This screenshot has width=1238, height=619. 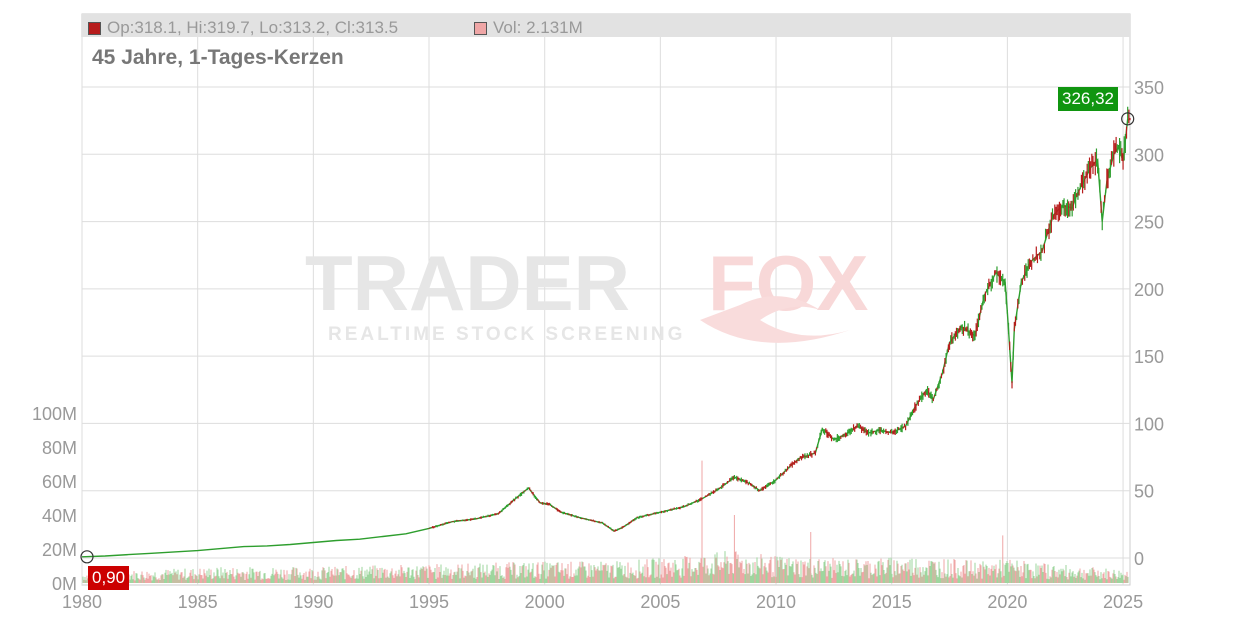 I want to click on price-tick-label: 100, so click(x=1149, y=424).